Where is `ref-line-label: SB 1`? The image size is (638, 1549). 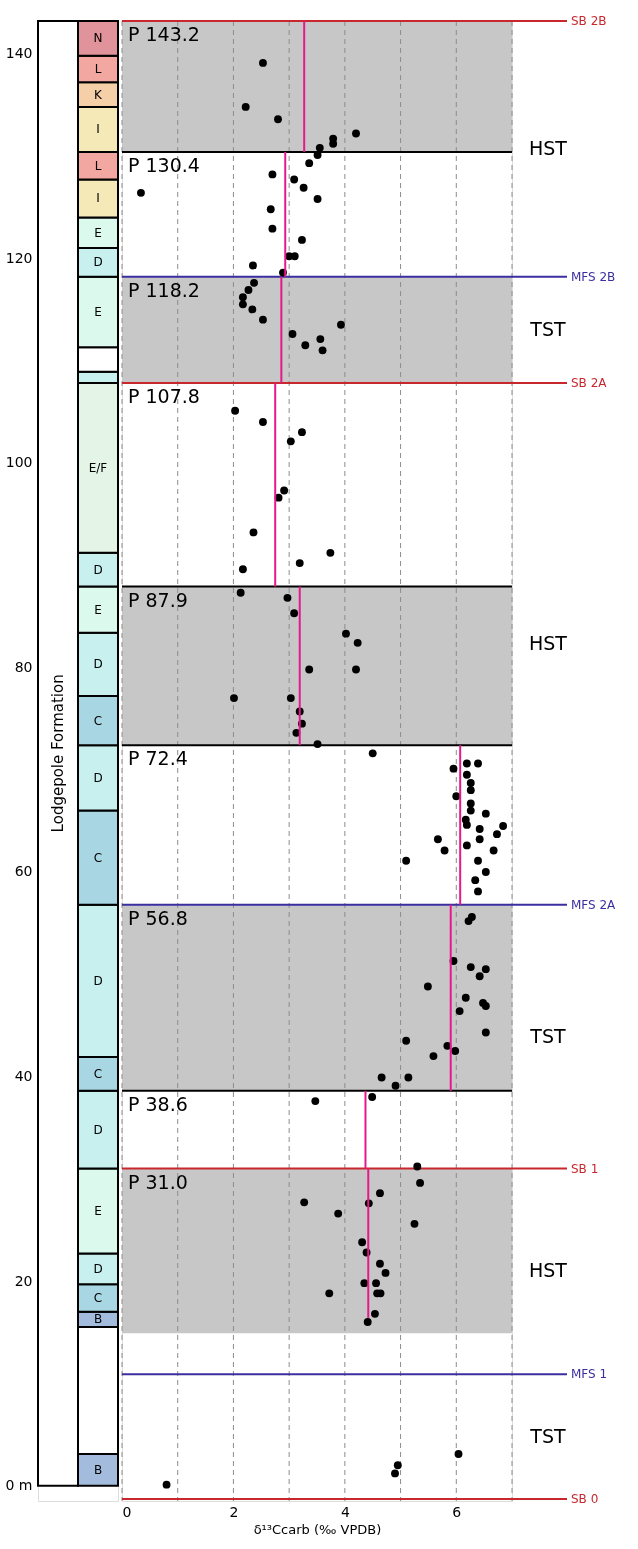 ref-line-label: SB 1 is located at coordinates (585, 1168).